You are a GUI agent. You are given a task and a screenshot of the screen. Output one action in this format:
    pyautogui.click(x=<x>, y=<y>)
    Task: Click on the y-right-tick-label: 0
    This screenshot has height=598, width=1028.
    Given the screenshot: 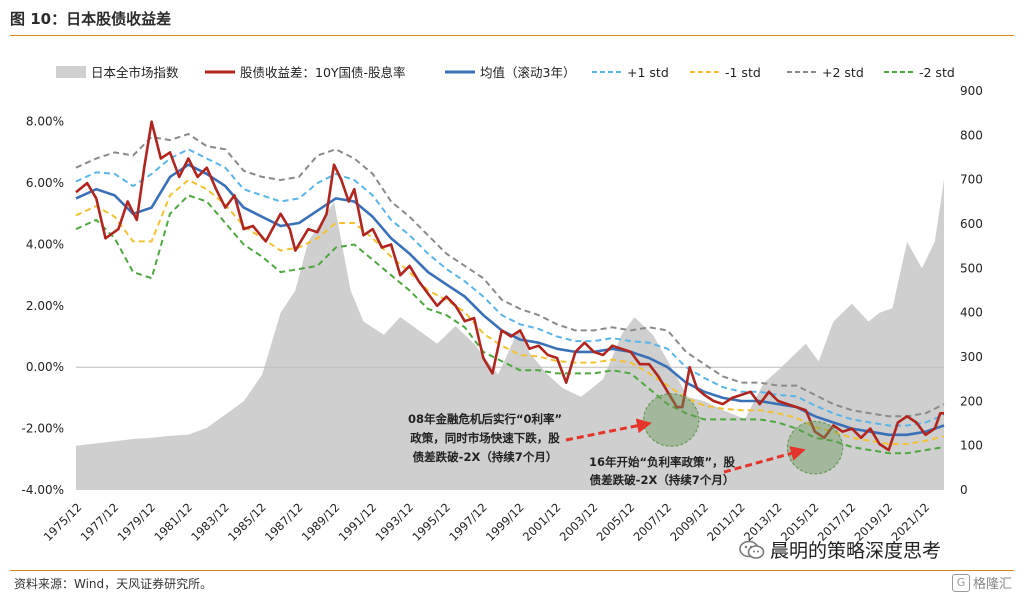 What is the action you would take?
    pyautogui.click(x=964, y=490)
    